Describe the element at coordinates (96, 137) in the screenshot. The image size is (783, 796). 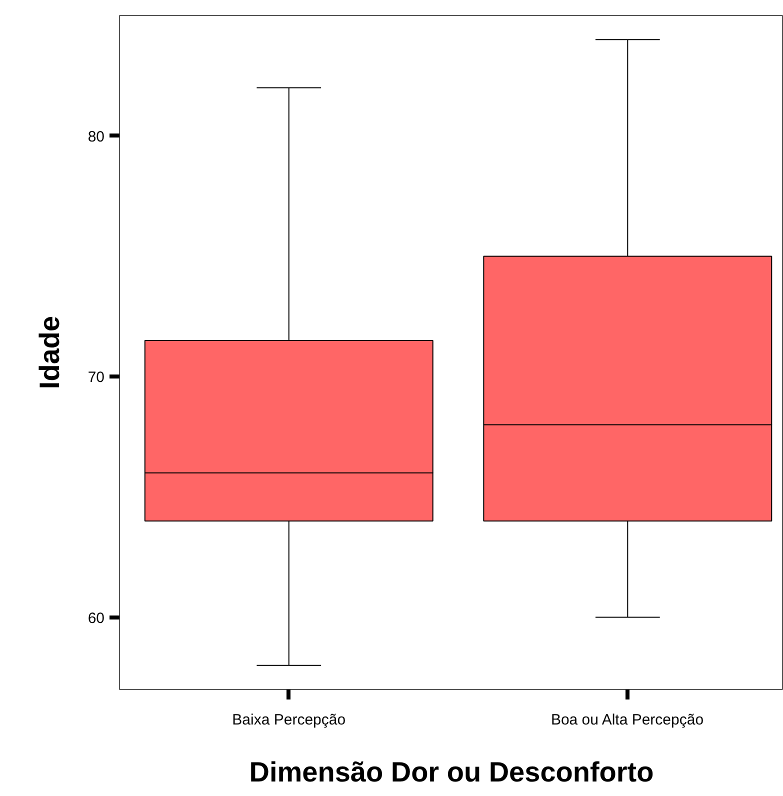
I see `y-tick-label: 80` at that location.